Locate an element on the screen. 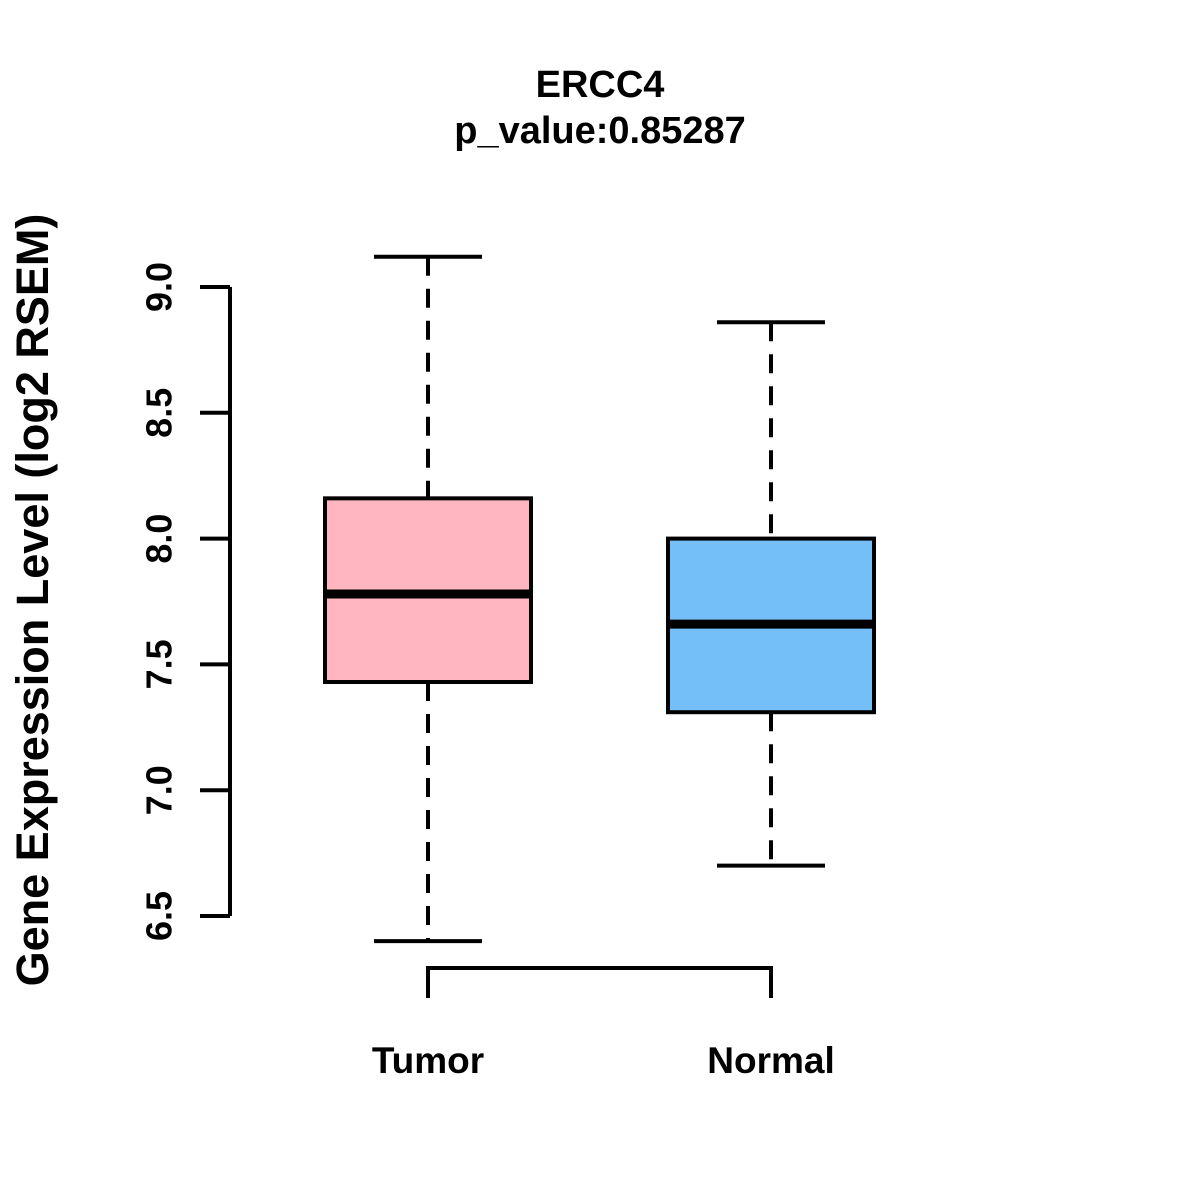 This screenshot has width=1200, height=1200. y-tick-label: 8.0 is located at coordinates (159, 539).